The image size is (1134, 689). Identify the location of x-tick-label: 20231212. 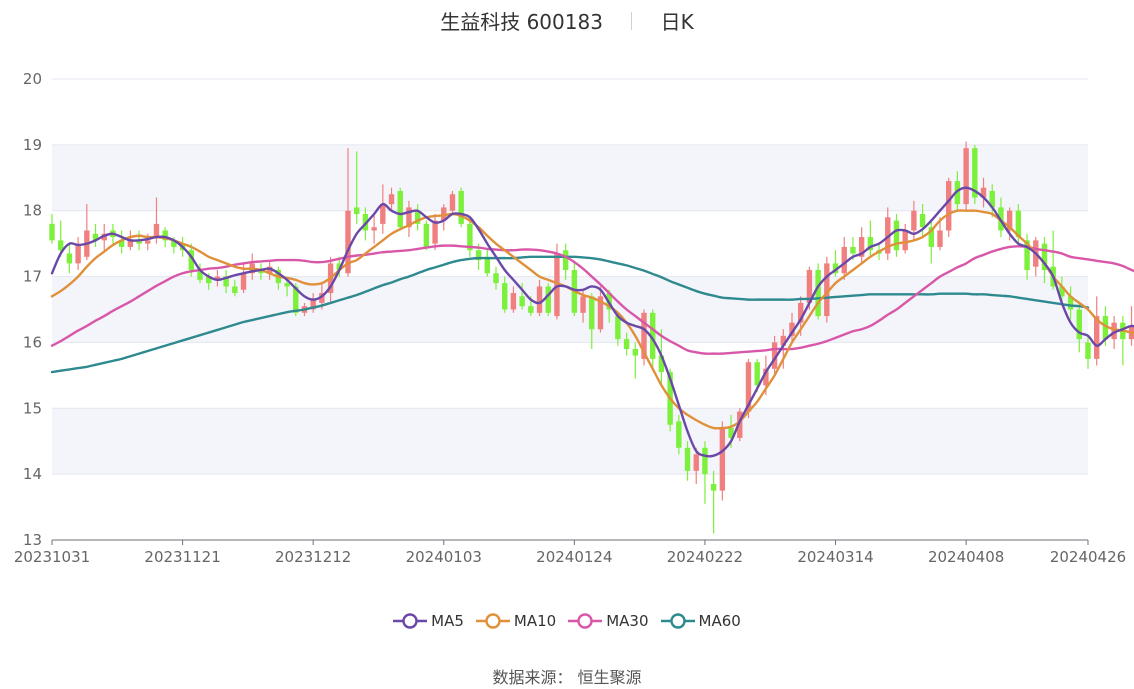
(313, 557).